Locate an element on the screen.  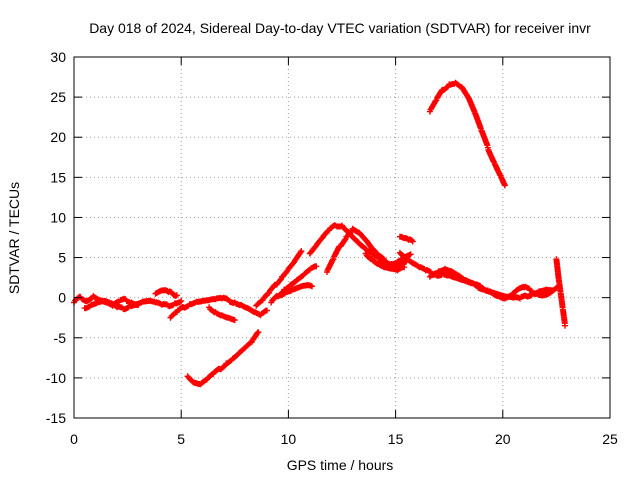
y-axis-label: SDTVAR / TECUs is located at coordinates (14, 238).